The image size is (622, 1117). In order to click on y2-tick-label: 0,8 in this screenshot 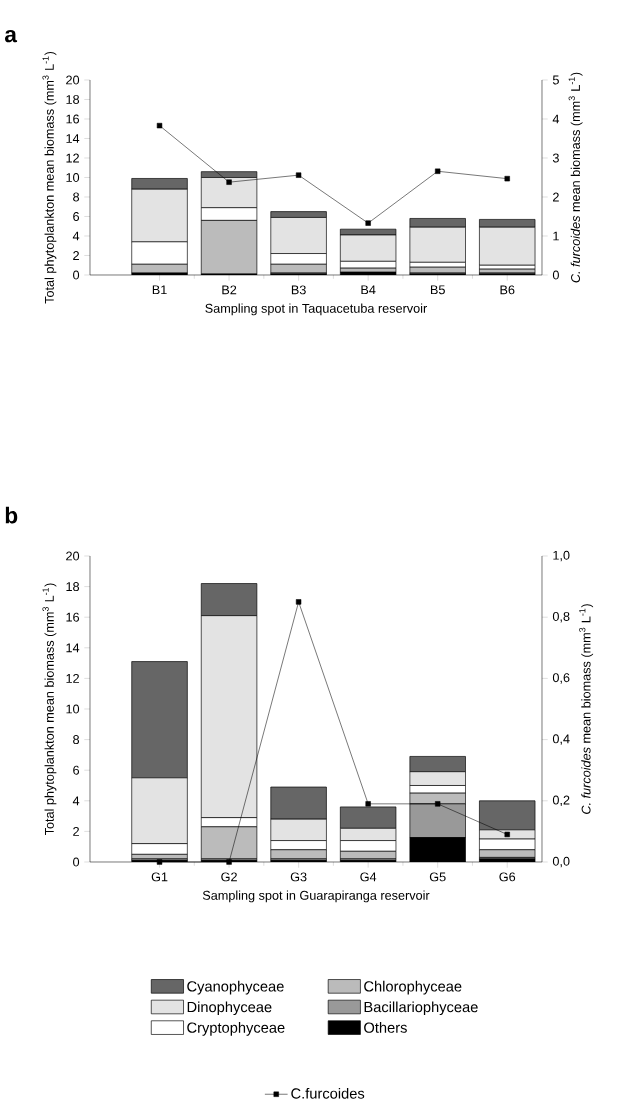, I will do `click(561, 617)`.